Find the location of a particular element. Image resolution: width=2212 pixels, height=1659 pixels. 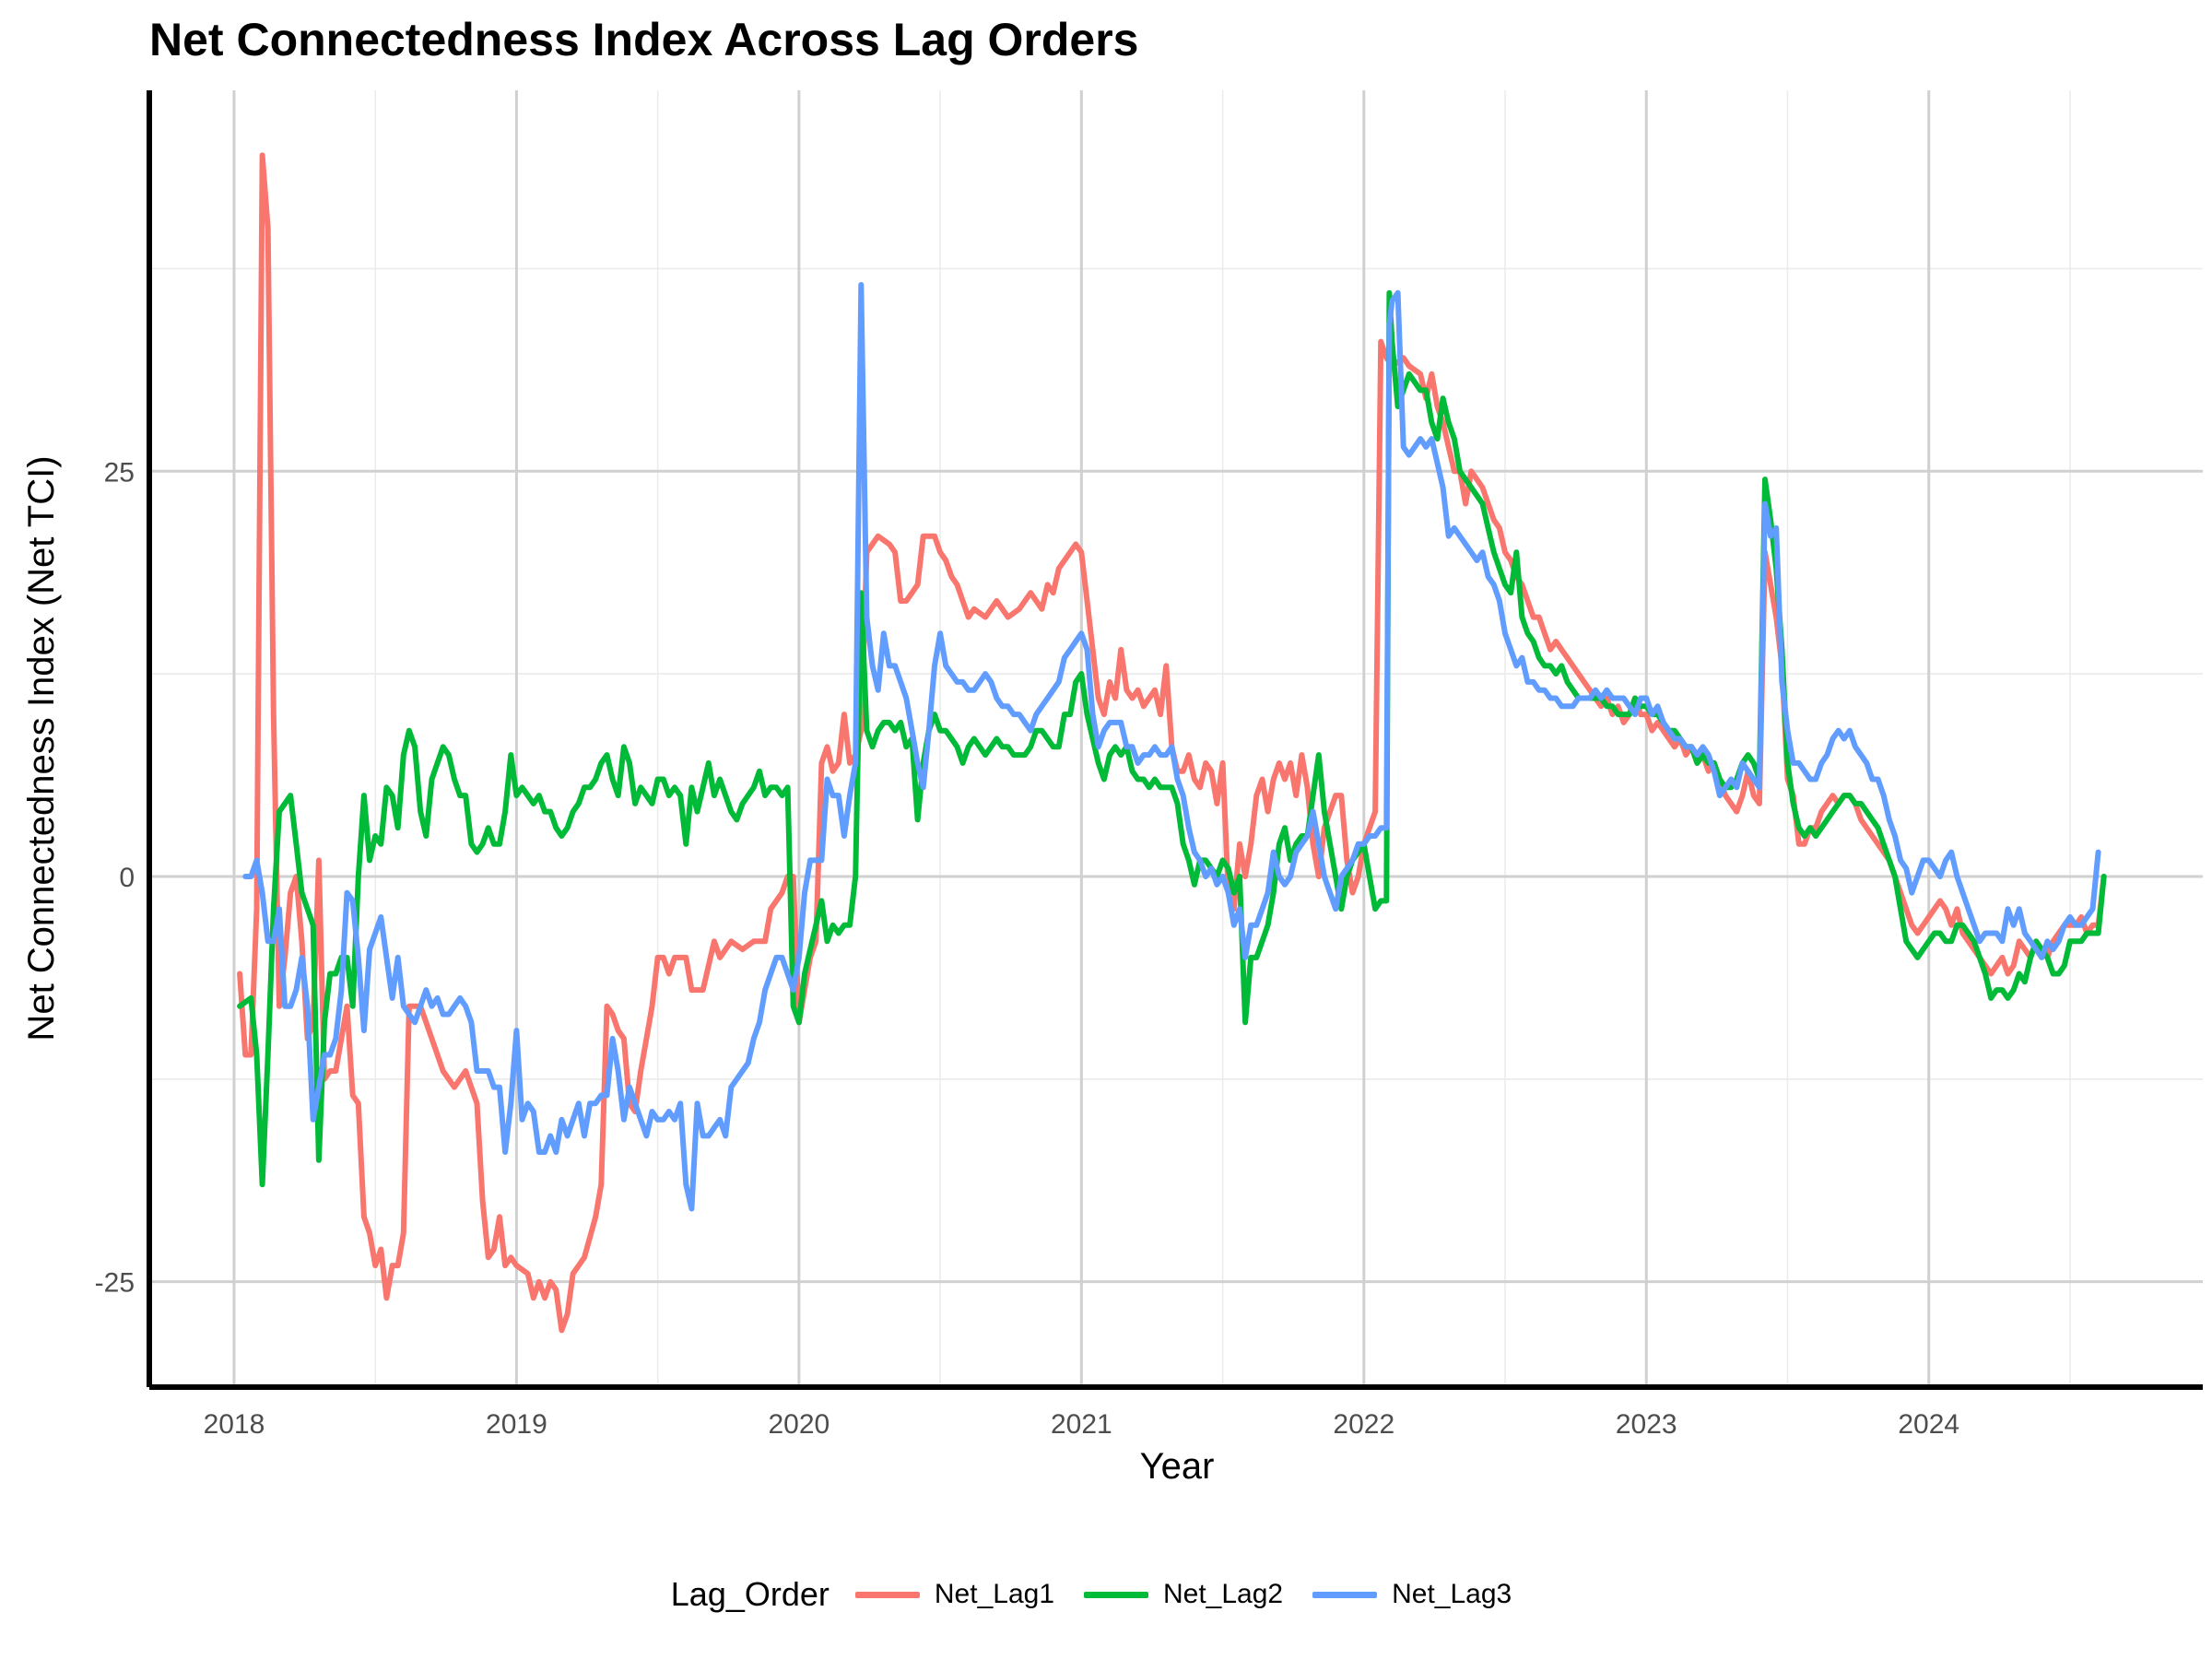

legend: Lag_Order Net_Lag1 Net_Lag2 Net_Lag3 is located at coordinates (1106, 1594).